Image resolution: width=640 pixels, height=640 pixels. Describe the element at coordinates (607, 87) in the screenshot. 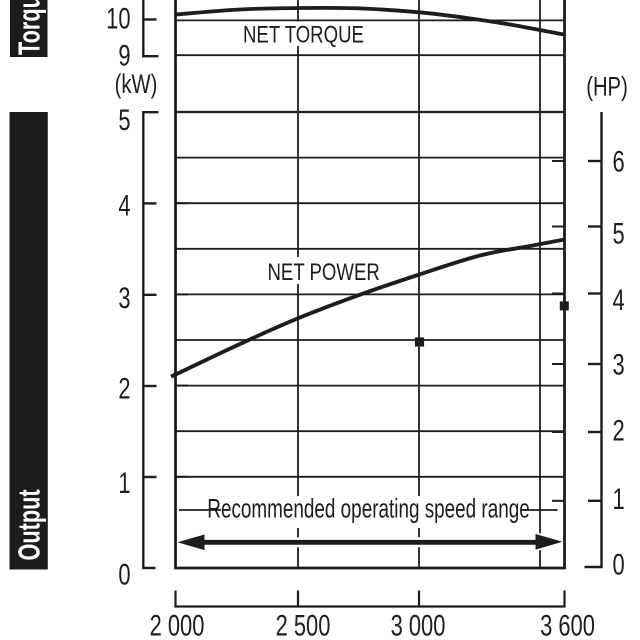

I see `svg-text: (HP)` at that location.